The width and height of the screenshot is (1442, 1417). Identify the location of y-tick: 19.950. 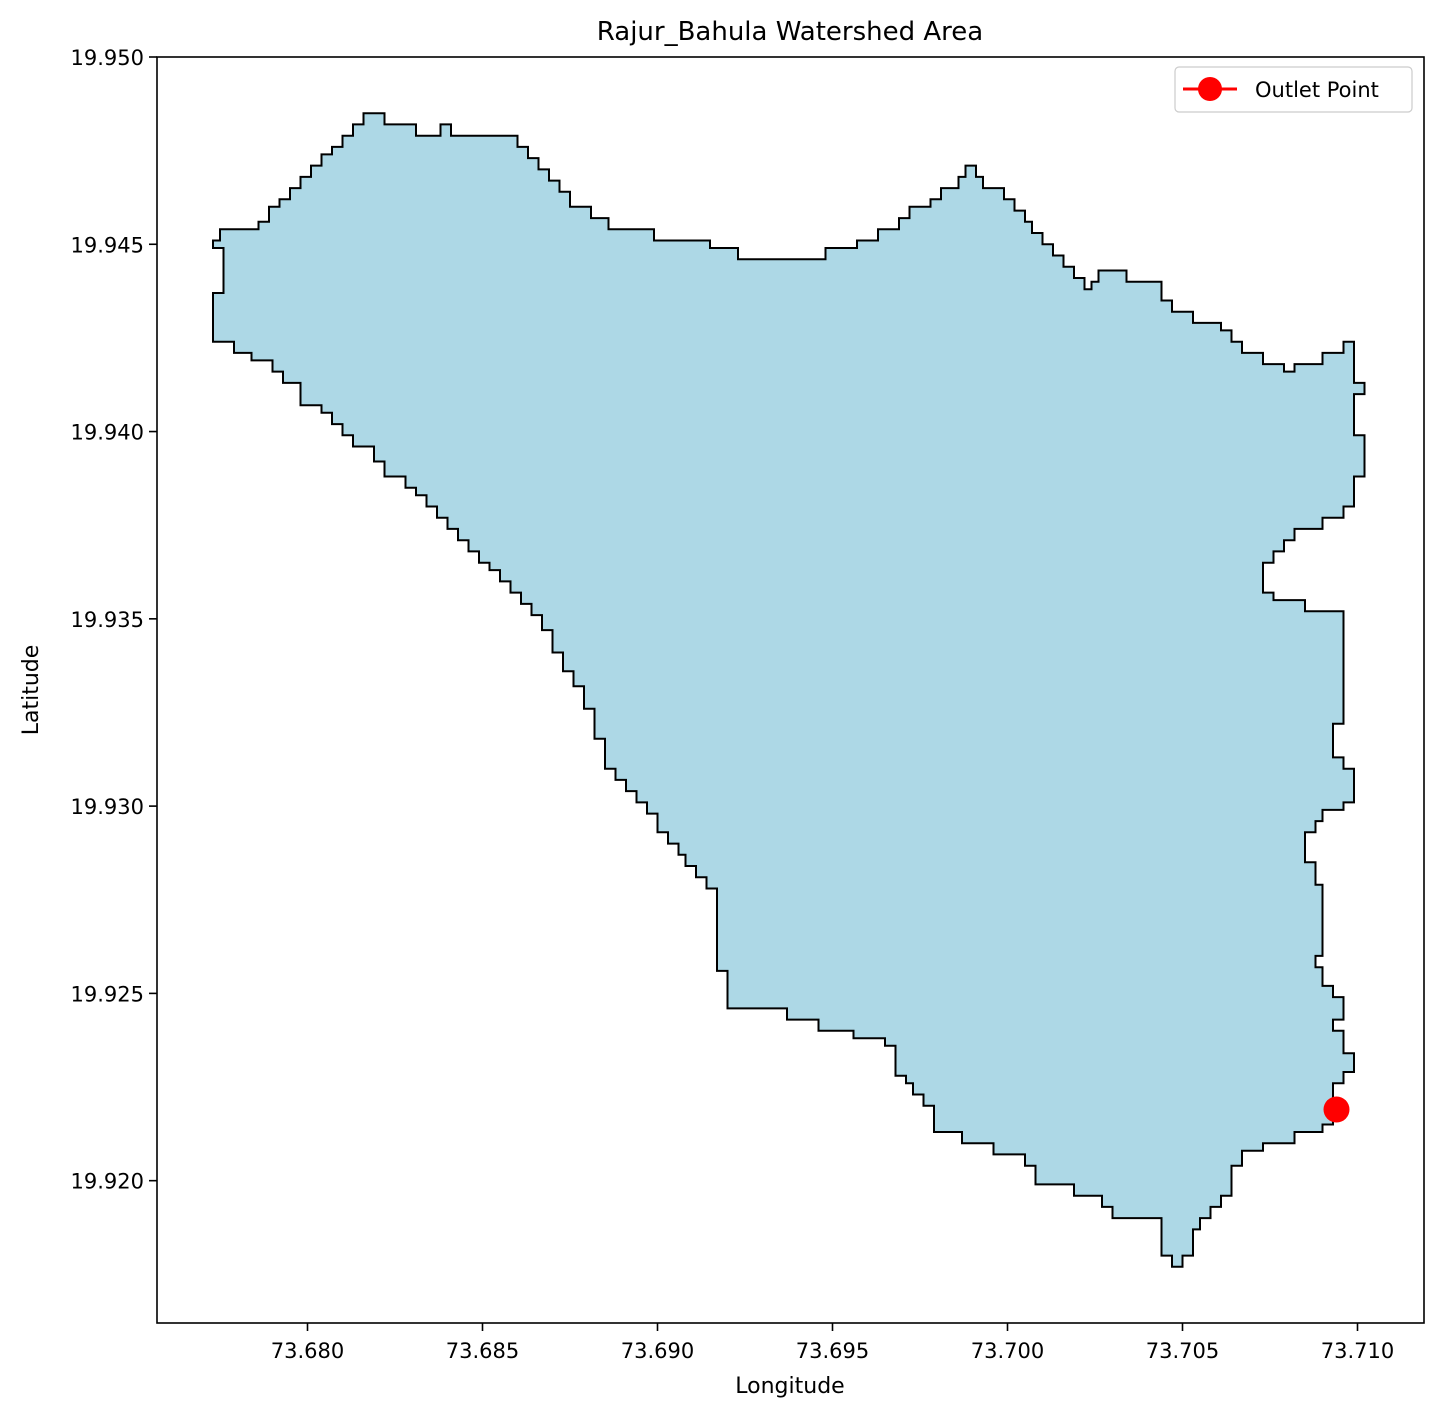
(114, 58).